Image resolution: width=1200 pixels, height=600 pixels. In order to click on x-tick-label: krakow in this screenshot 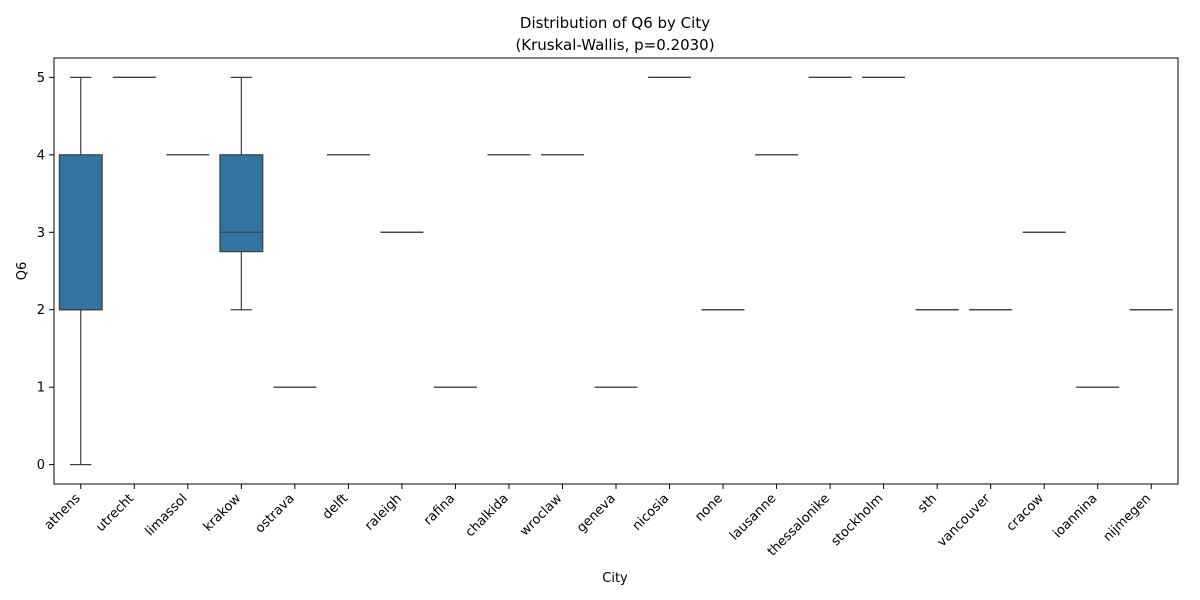, I will do `click(223, 513)`.